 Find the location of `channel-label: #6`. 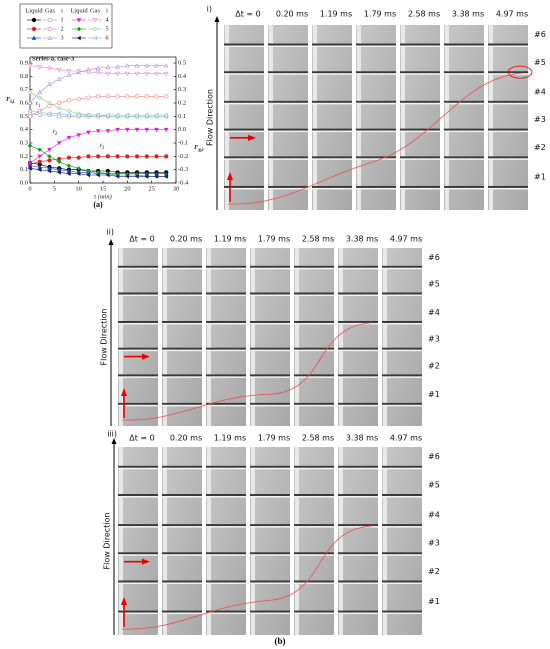

channel-label: #6 is located at coordinates (540, 34).